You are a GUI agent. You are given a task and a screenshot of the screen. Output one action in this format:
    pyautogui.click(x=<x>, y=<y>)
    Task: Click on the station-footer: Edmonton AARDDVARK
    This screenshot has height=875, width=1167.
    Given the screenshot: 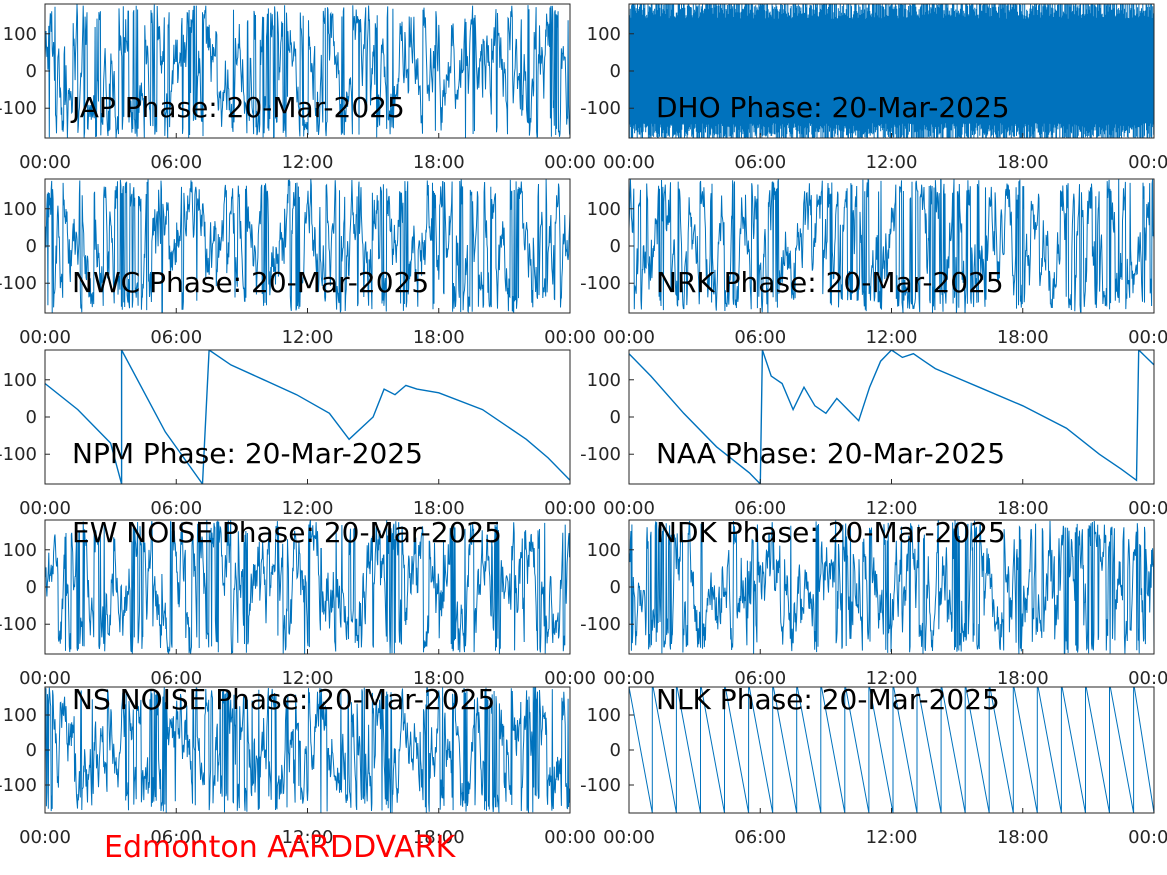 What is the action you would take?
    pyautogui.click(x=280, y=847)
    